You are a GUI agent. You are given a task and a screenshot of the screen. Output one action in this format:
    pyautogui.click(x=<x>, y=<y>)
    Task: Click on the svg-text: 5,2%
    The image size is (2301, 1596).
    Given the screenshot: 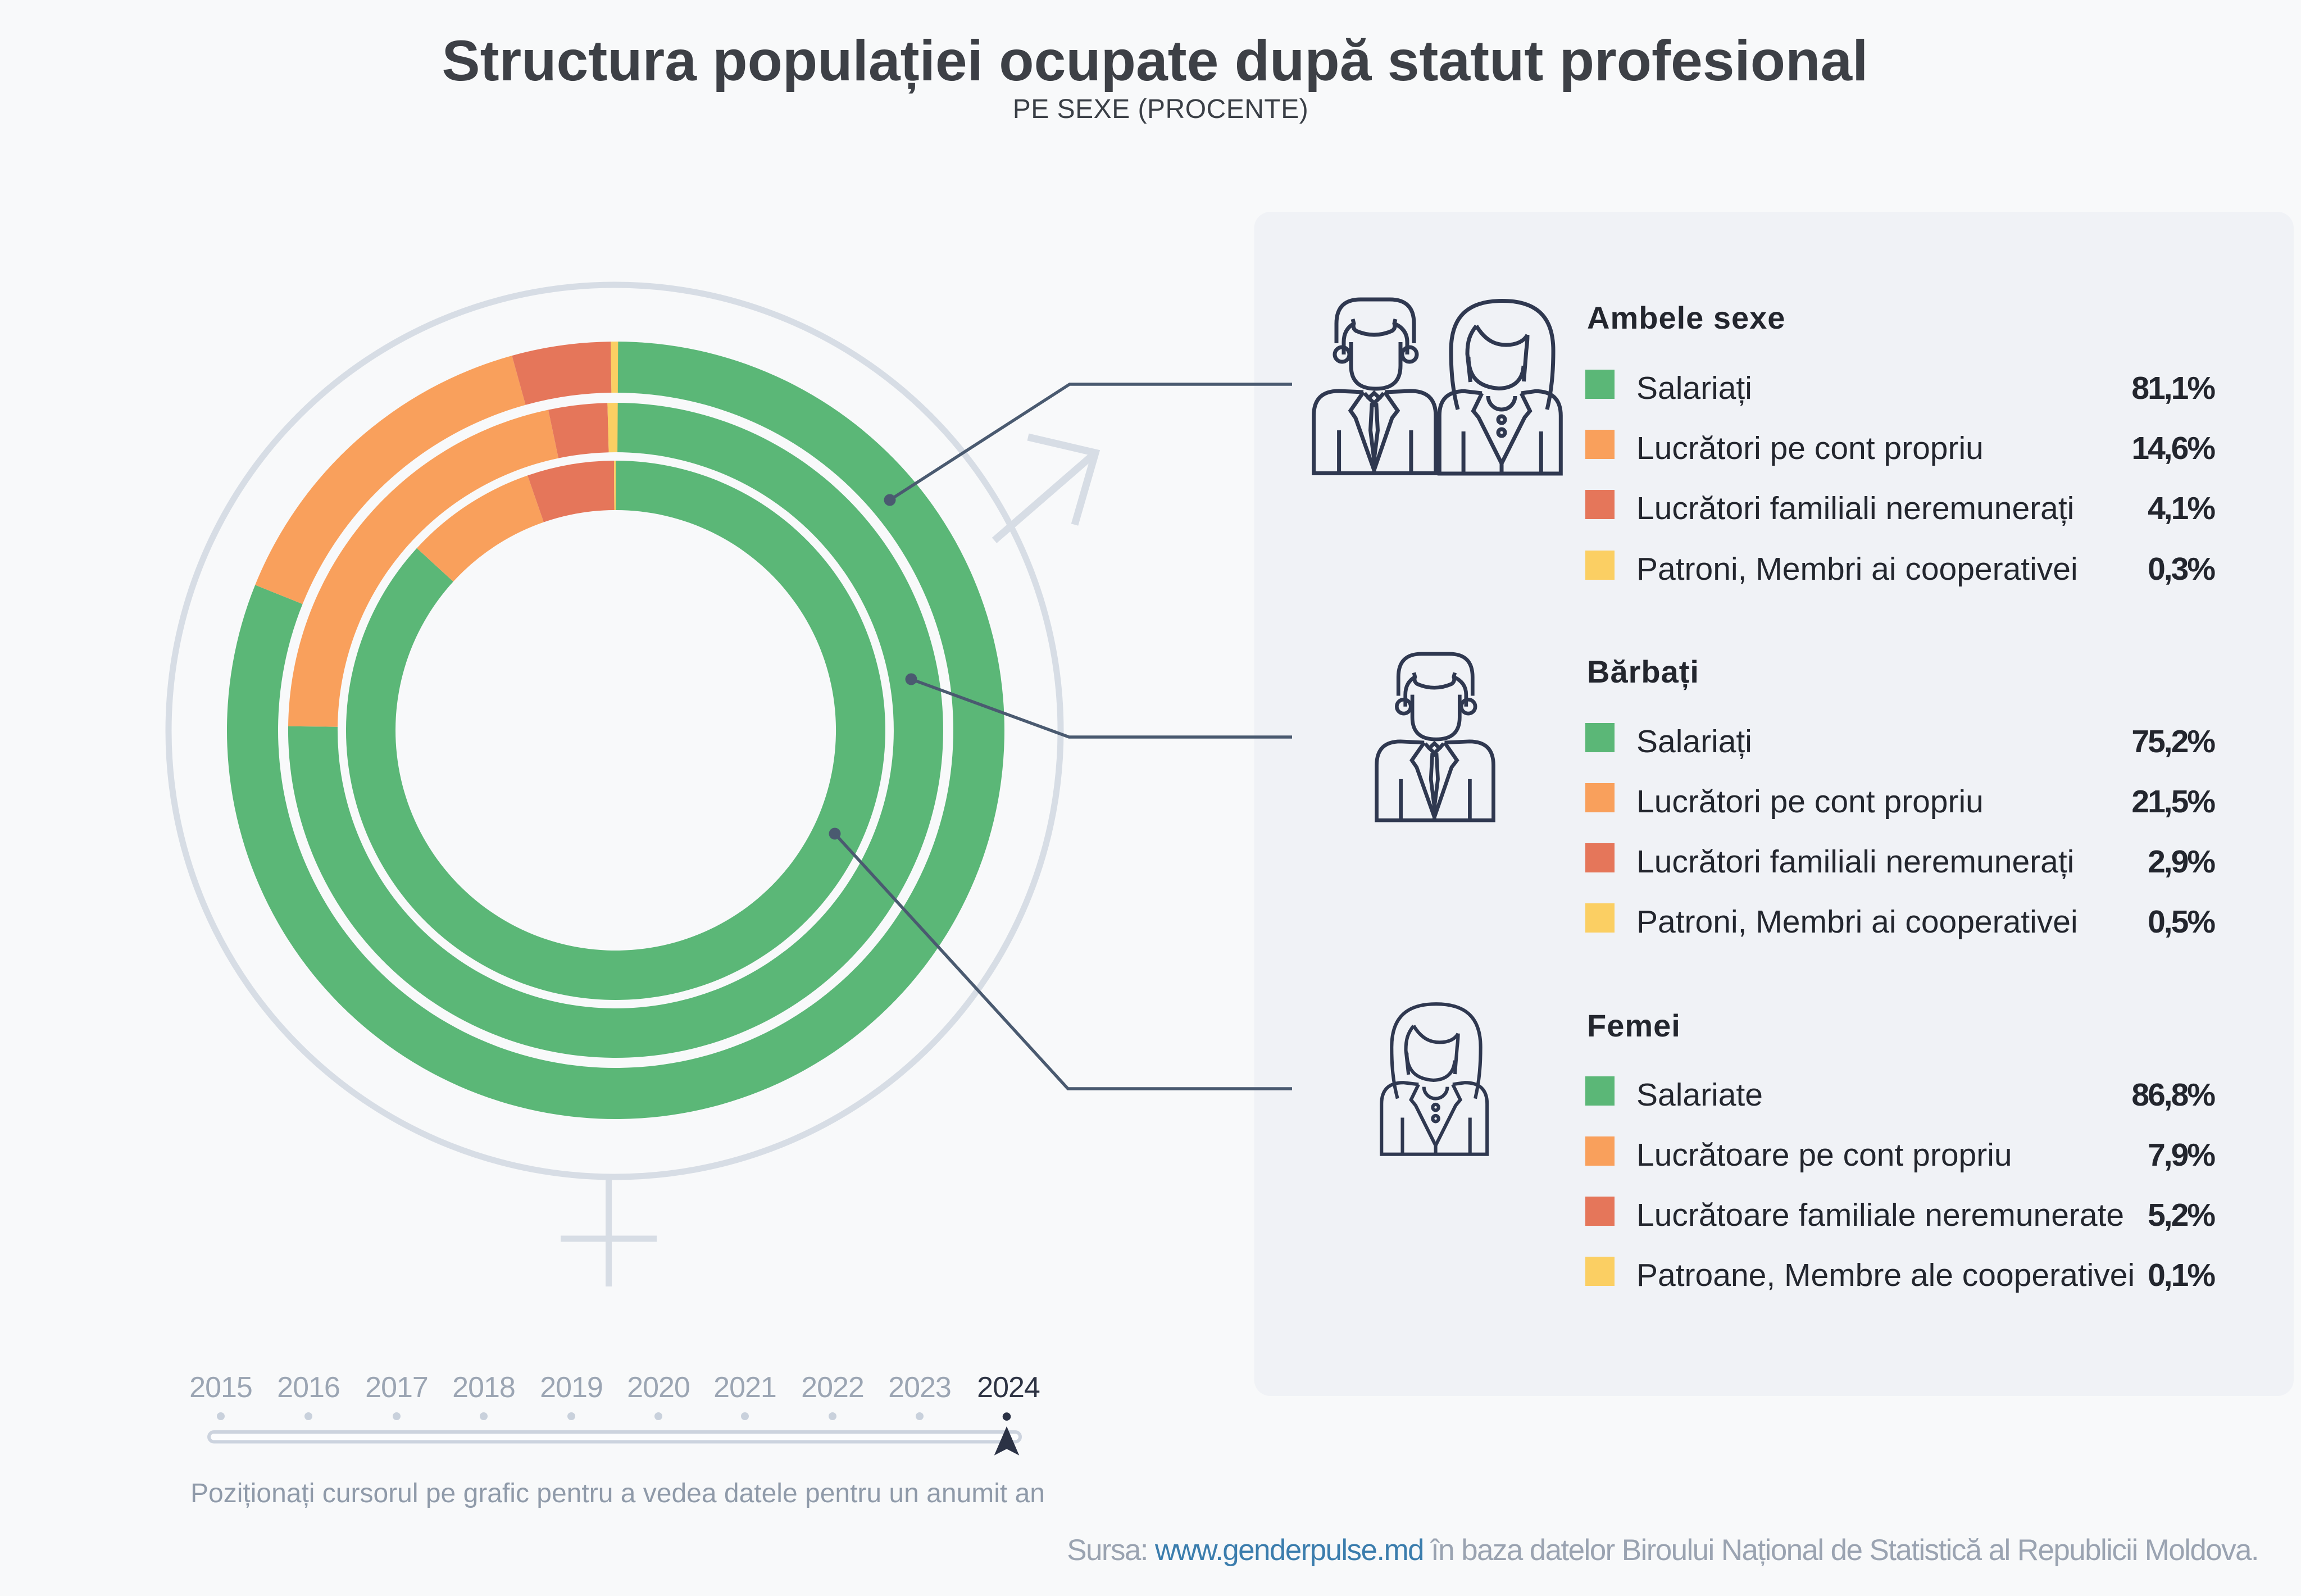 What is the action you would take?
    pyautogui.click(x=2181, y=1215)
    